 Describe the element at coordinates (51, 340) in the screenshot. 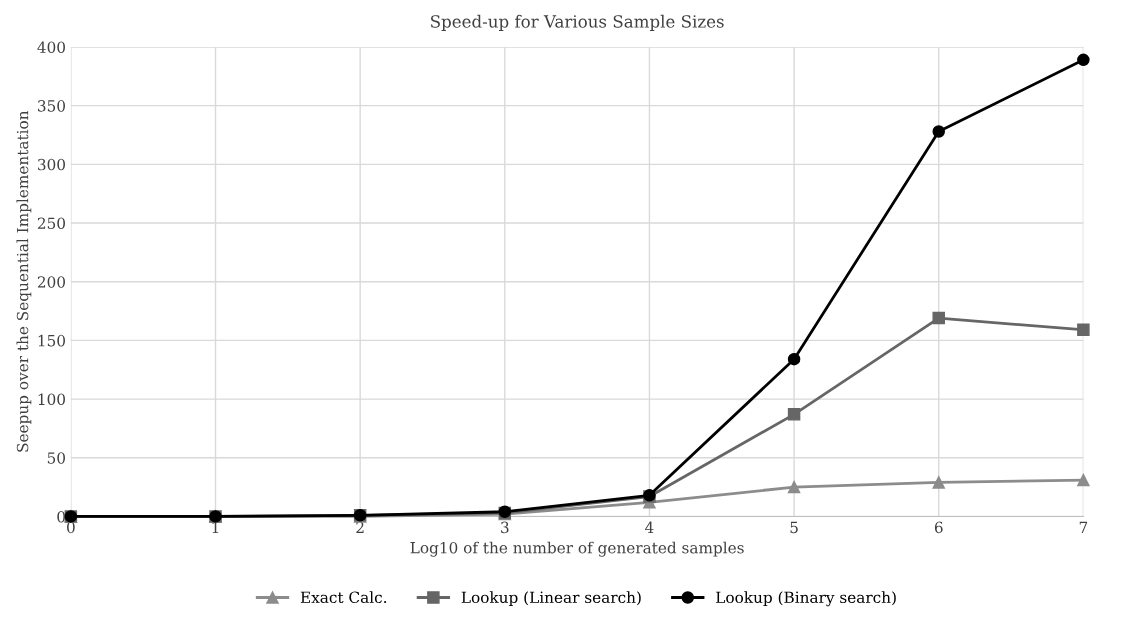

I see `y-tick-label: 150` at that location.